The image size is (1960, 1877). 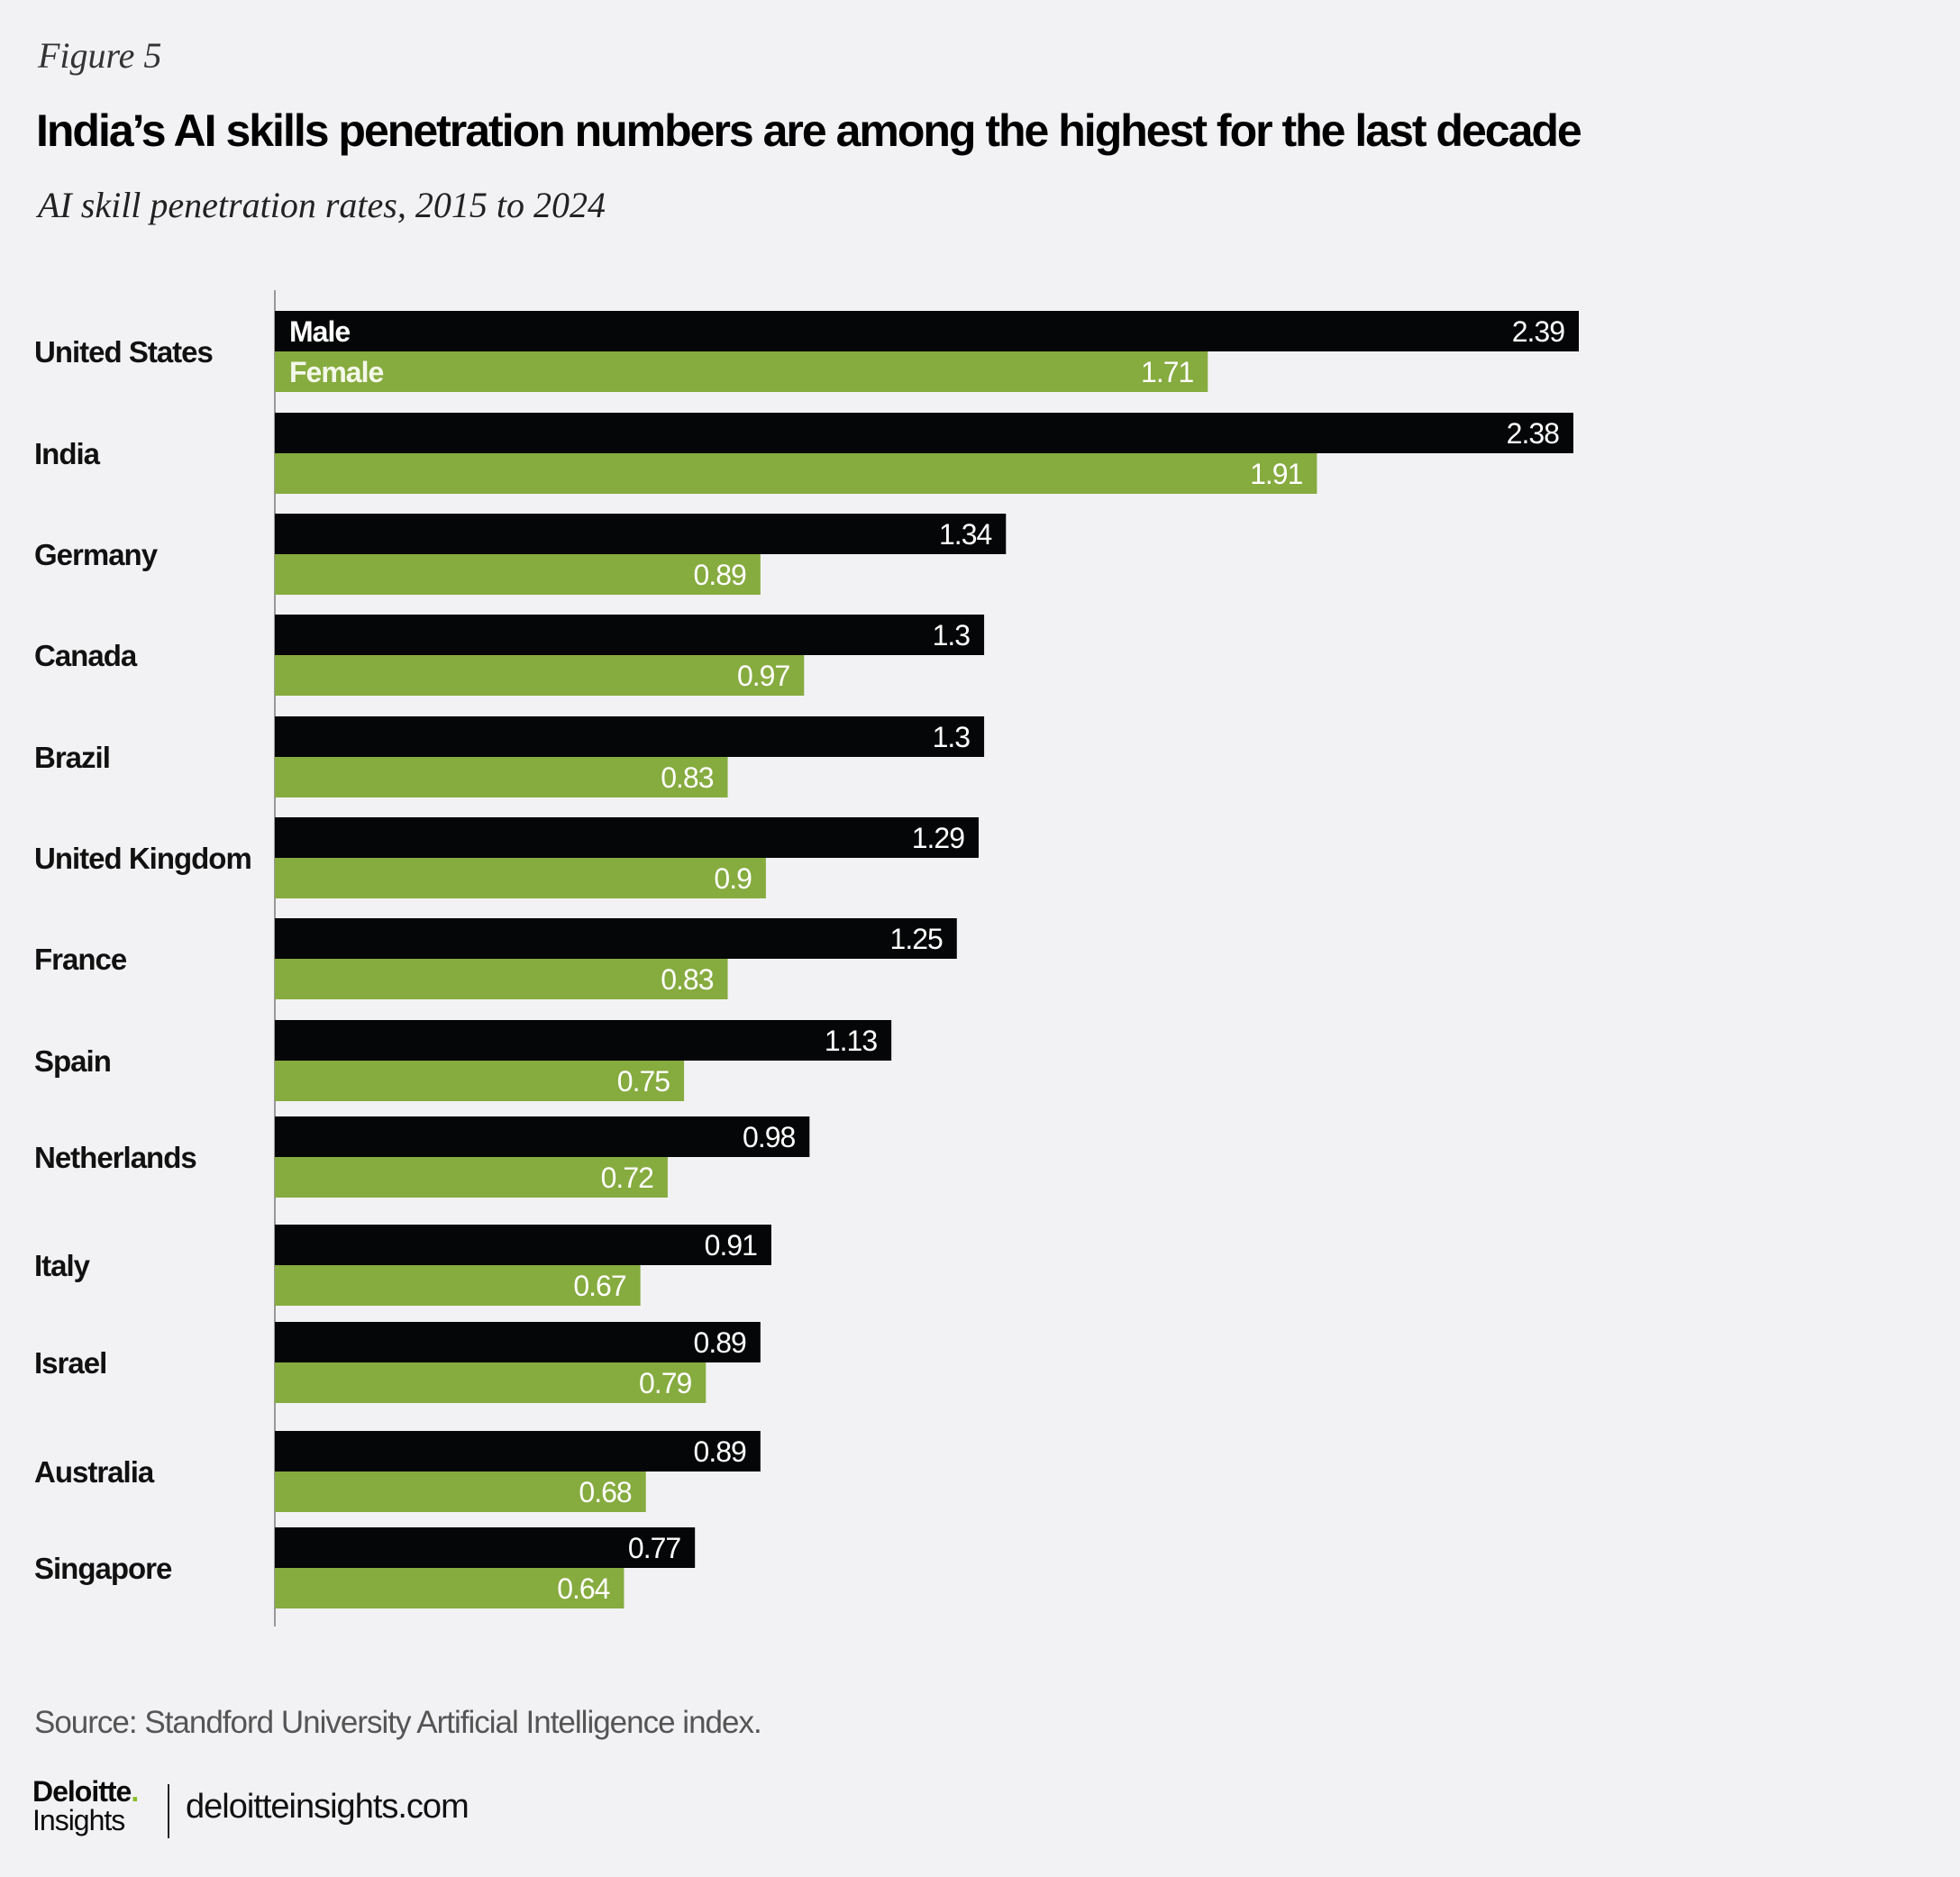 I want to click on category-label: Singapore, so click(x=103, y=1568).